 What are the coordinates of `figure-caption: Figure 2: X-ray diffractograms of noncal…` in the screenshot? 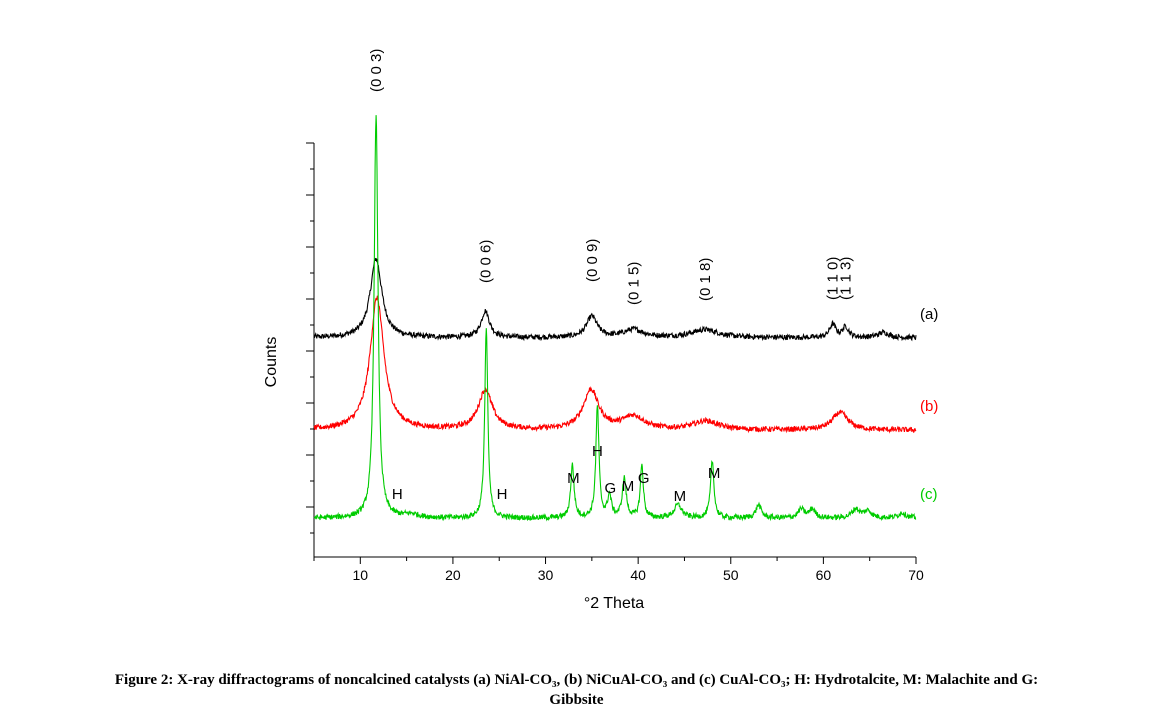 It's located at (576, 690).